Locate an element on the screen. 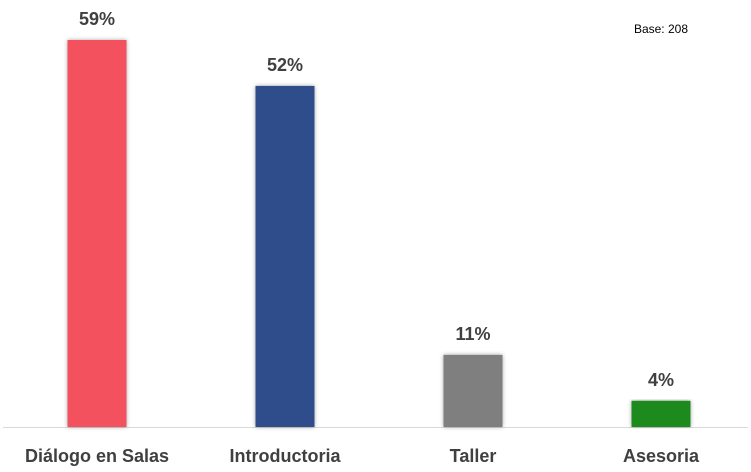 This screenshot has height=472, width=751. value-label-3: 4% is located at coordinates (661, 380).